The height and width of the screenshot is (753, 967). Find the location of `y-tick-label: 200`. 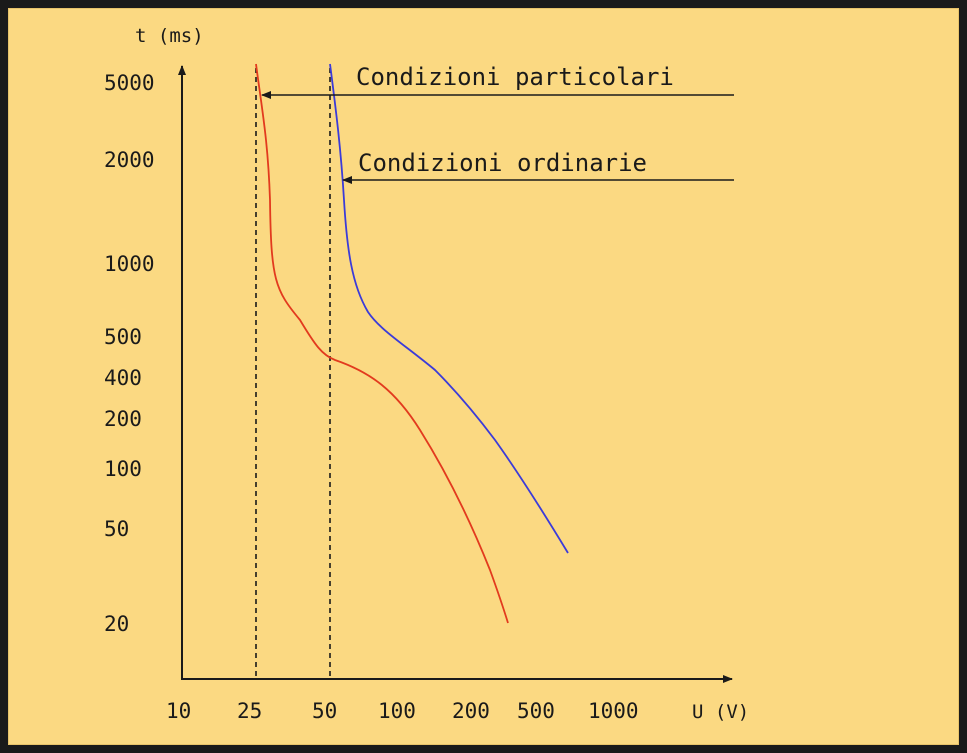

y-tick-label: 200 is located at coordinates (123, 419).